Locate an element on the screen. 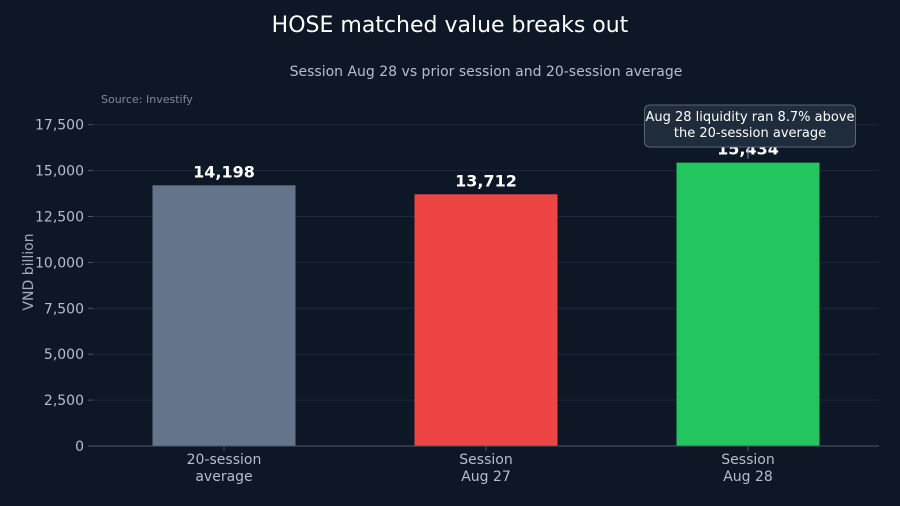 This screenshot has width=900, height=506. y-tick-label: 0 is located at coordinates (79, 447).